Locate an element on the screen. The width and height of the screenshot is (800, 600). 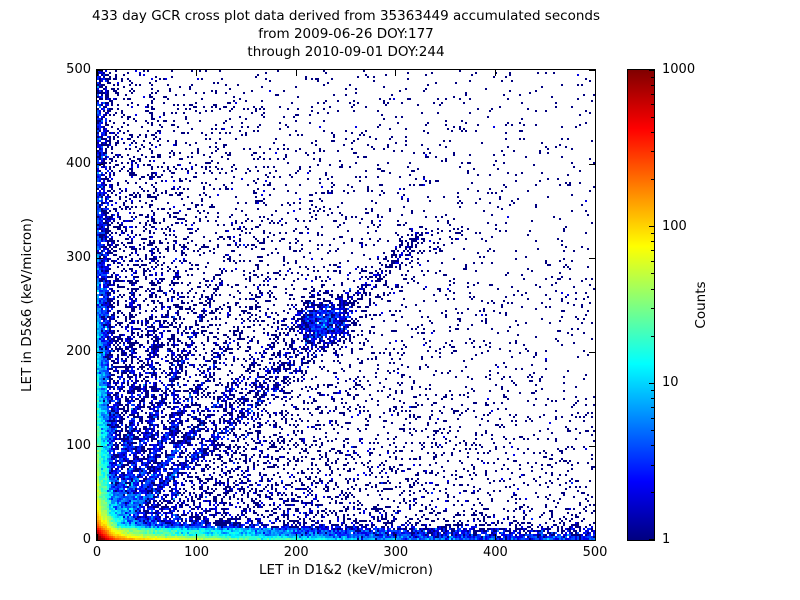
colorbar-label: Counts is located at coordinates (701, 305).